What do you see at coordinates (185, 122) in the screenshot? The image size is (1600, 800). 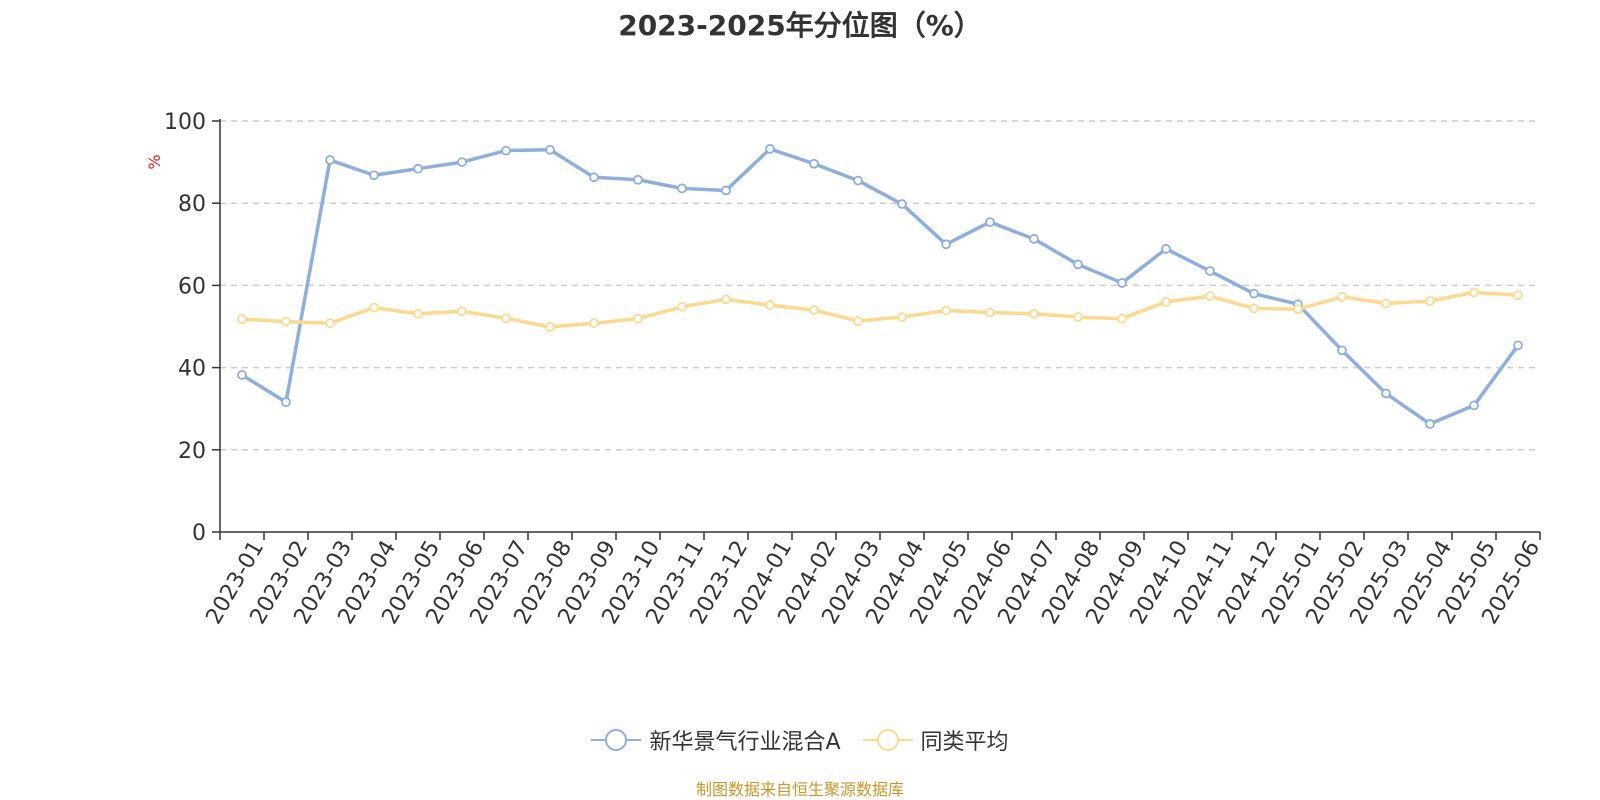 I see `y-tick-label: 100` at bounding box center [185, 122].